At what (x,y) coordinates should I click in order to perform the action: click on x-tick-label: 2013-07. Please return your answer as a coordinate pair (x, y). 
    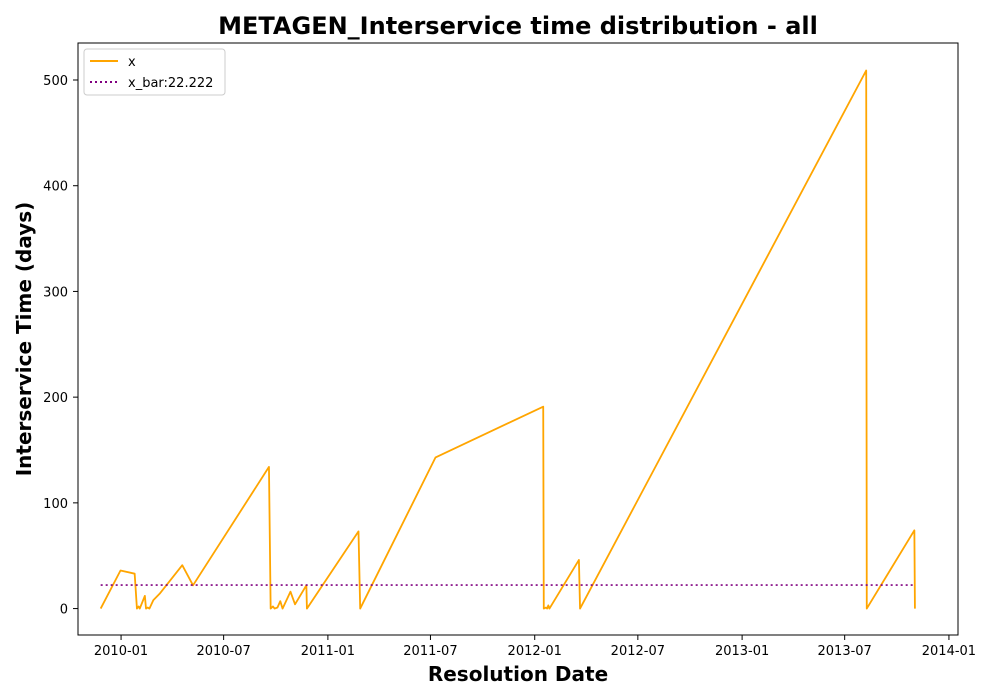
    Looking at the image, I should click on (845, 651).